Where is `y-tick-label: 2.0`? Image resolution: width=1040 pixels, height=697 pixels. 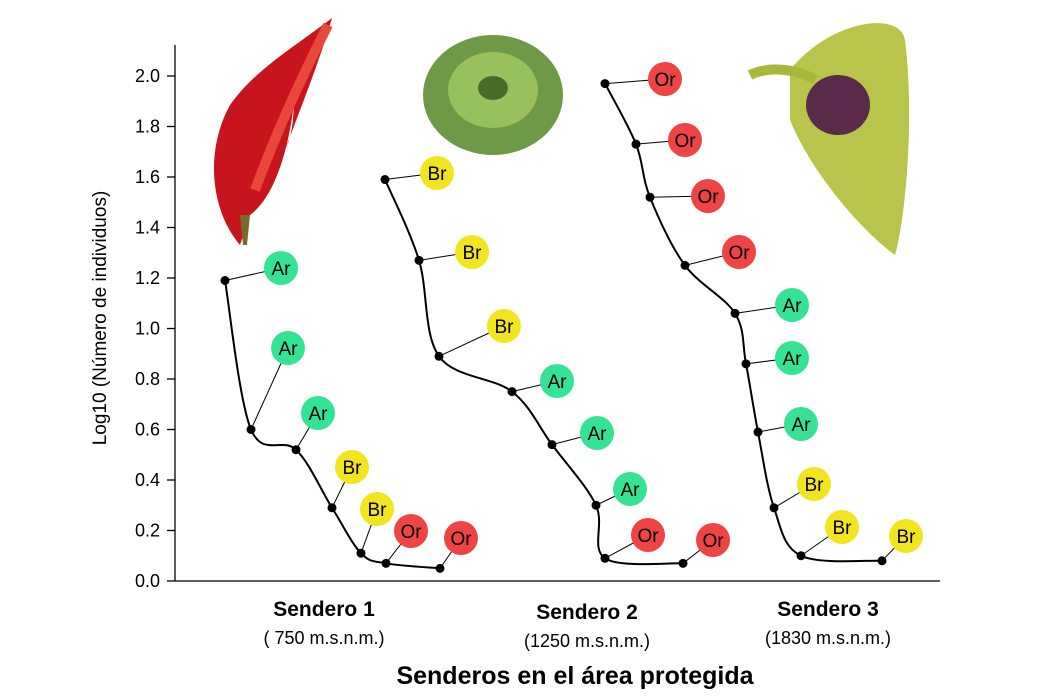 y-tick-label: 2.0 is located at coordinates (147, 76).